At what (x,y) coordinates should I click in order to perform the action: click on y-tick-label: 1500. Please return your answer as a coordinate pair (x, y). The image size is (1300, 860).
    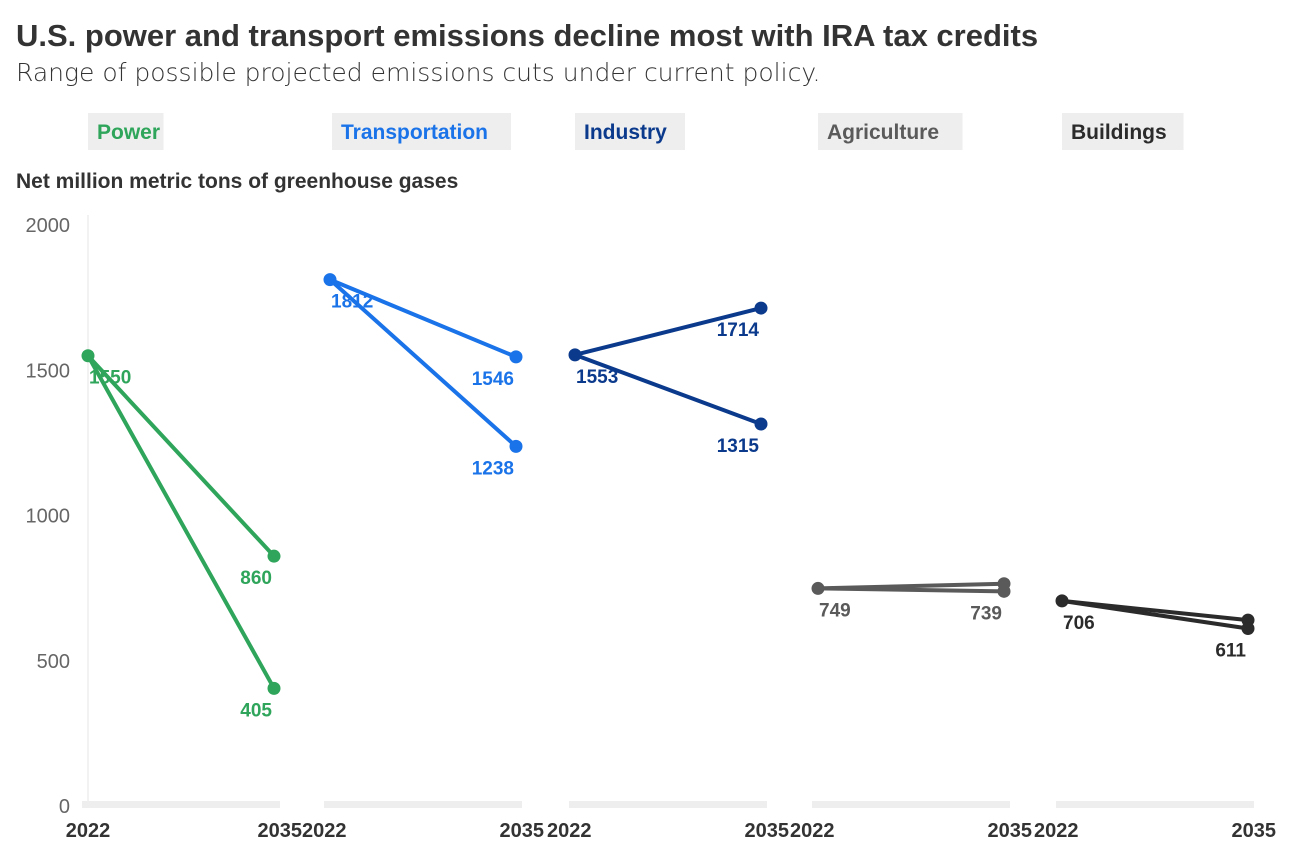
    Looking at the image, I should click on (48, 371).